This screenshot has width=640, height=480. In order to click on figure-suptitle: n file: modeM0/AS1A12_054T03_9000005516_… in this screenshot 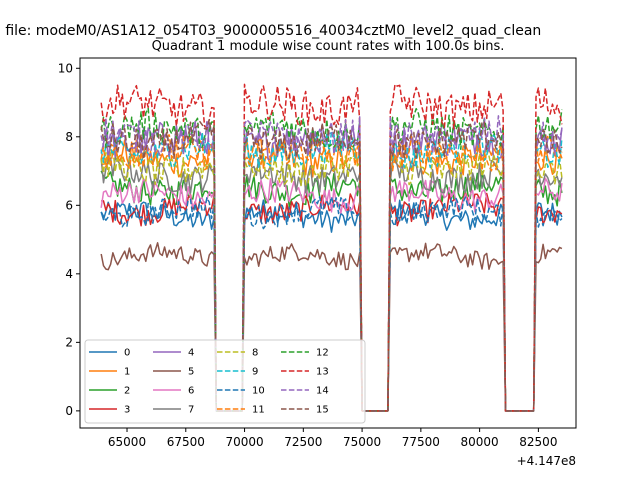, I will do `click(270, 31)`.